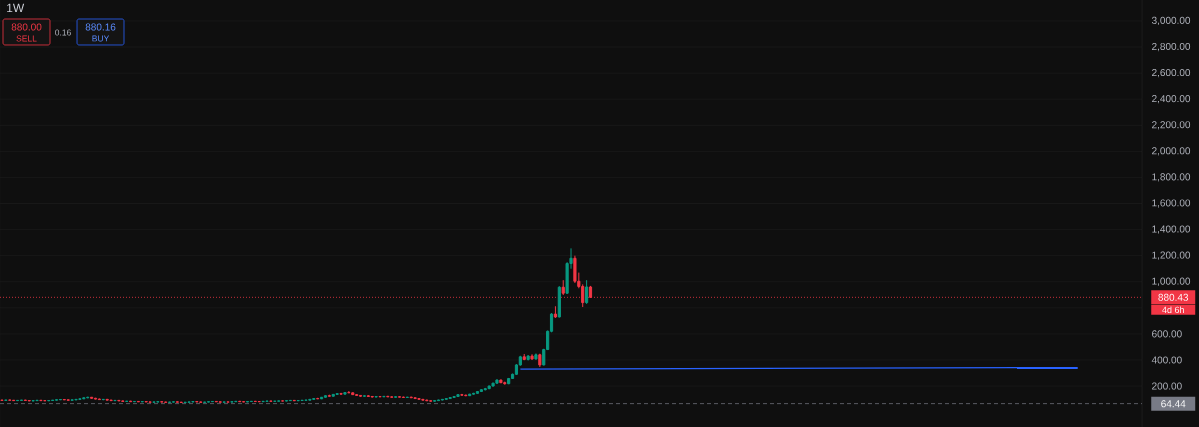  I want to click on y-tick-label: 200.00, so click(1167, 386).